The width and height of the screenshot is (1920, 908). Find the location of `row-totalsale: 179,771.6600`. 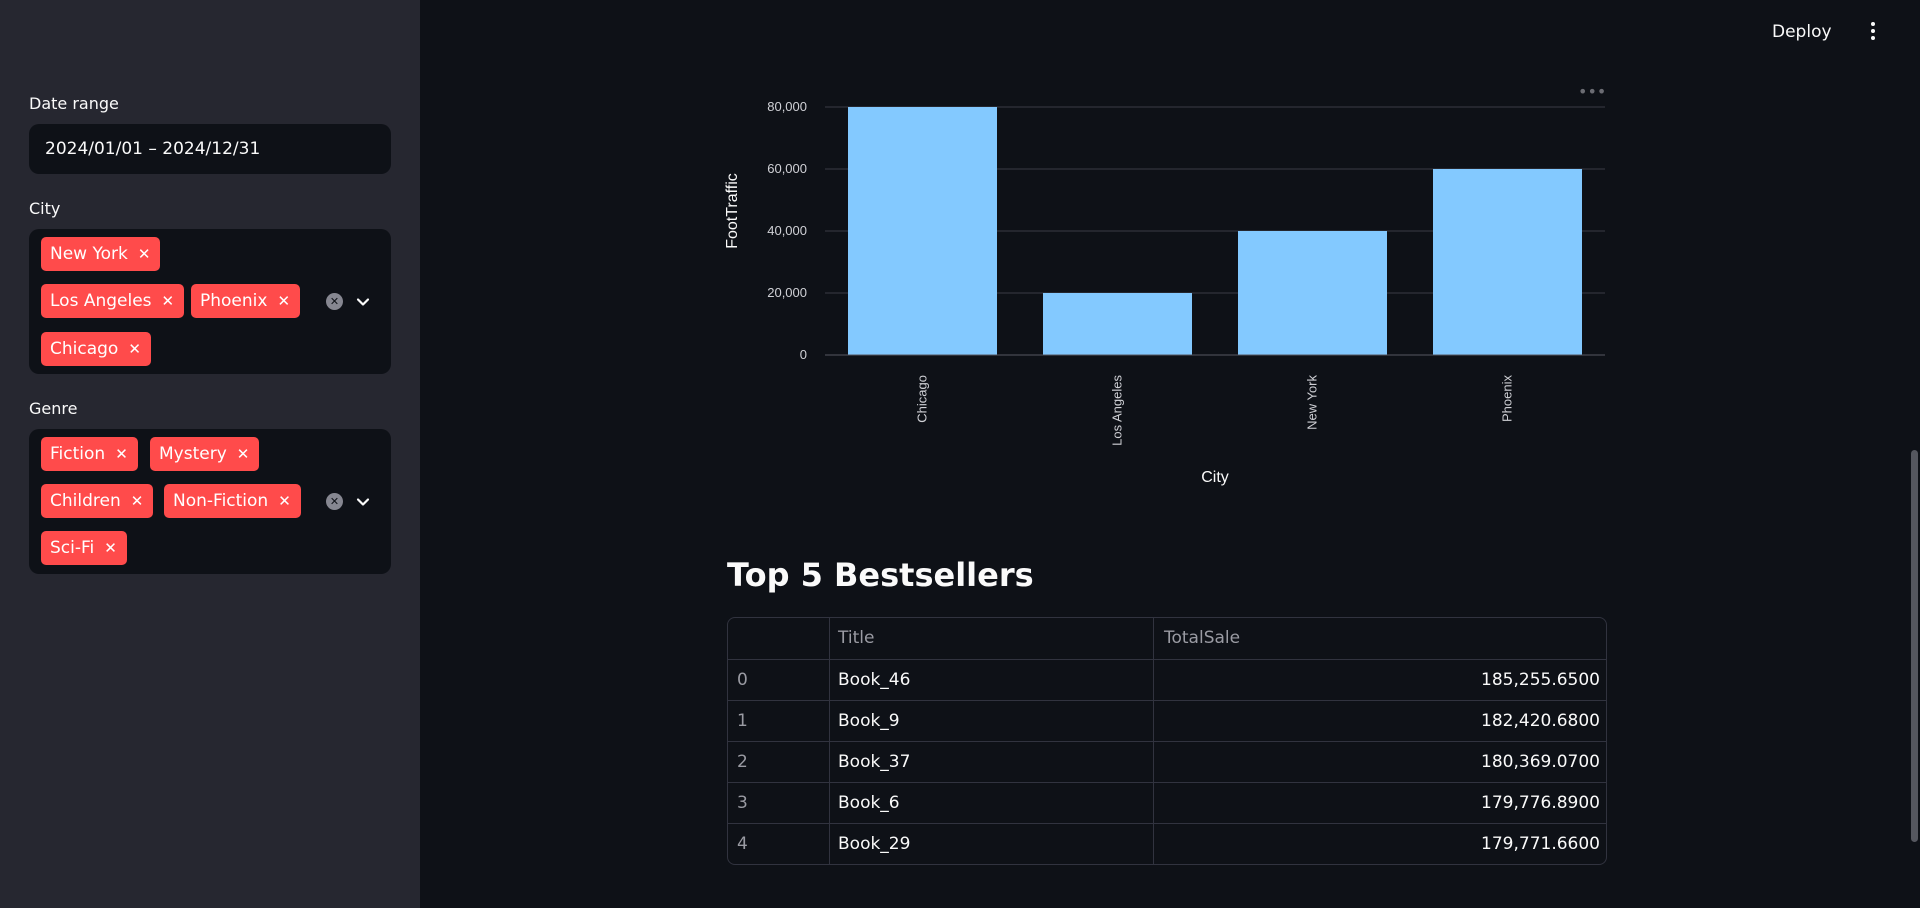

row-totalsale: 179,771.6600 is located at coordinates (1540, 844).